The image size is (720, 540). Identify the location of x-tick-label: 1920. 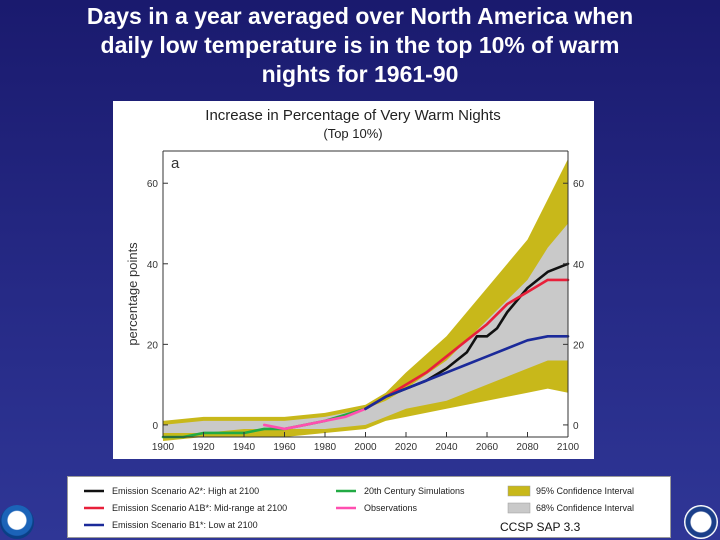
(203, 447).